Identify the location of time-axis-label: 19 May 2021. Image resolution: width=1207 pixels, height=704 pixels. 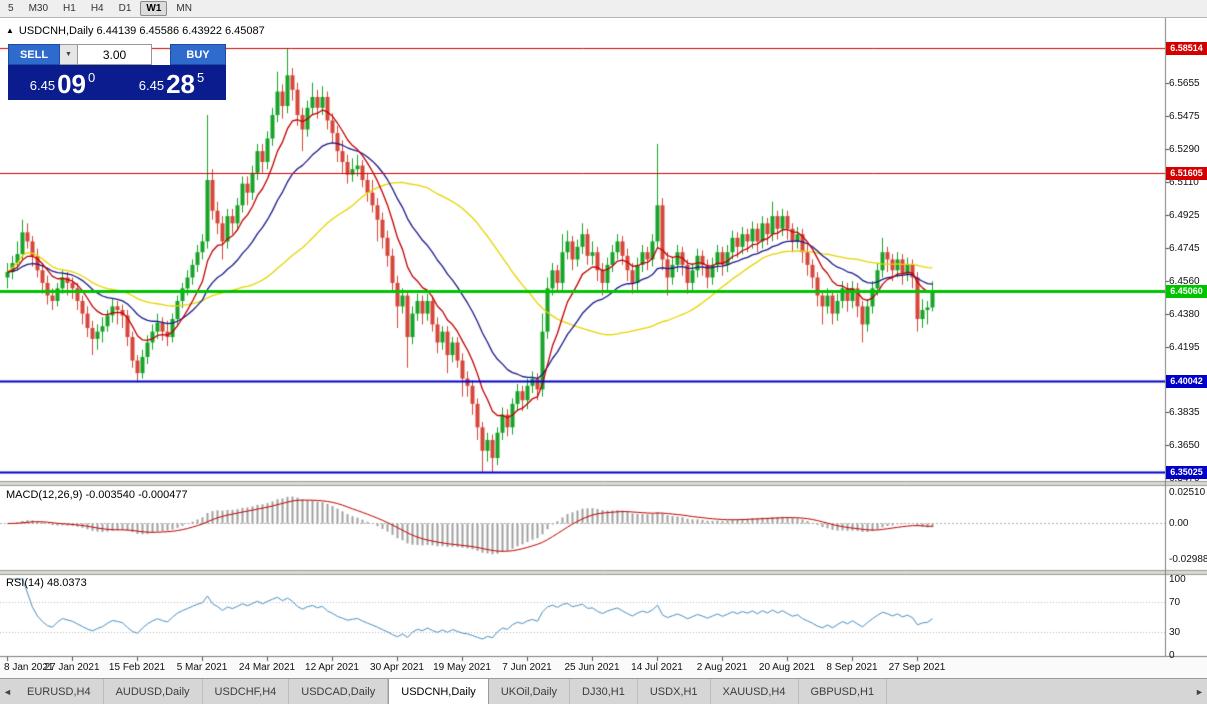
(462, 667).